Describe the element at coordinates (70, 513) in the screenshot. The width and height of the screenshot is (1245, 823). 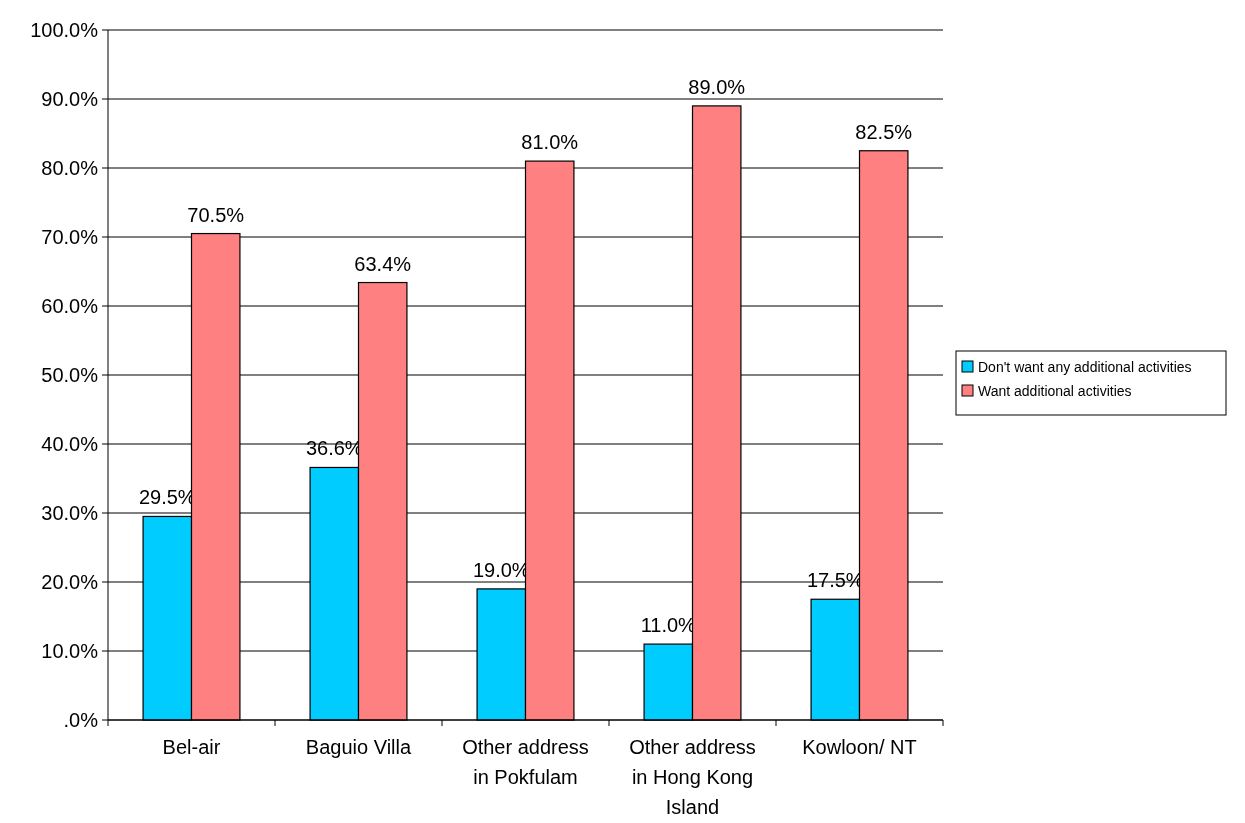
I see `y-tick-label: 30.0%` at that location.